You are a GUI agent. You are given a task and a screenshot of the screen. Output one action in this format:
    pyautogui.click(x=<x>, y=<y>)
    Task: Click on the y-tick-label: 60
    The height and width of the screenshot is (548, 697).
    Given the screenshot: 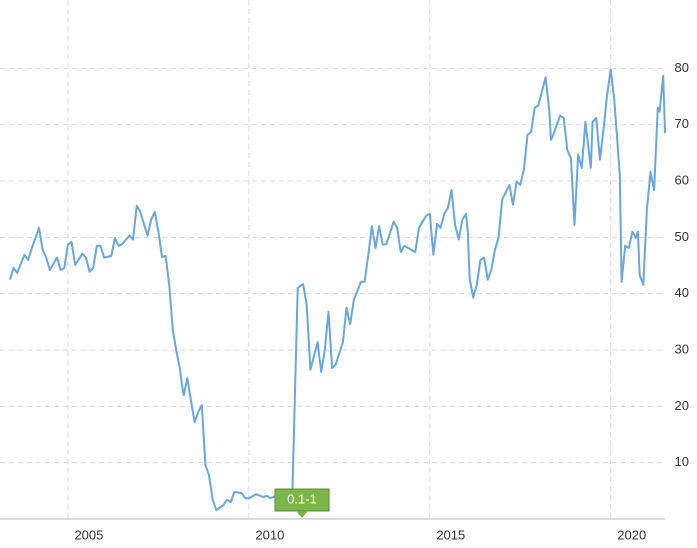 What is the action you would take?
    pyautogui.click(x=682, y=179)
    